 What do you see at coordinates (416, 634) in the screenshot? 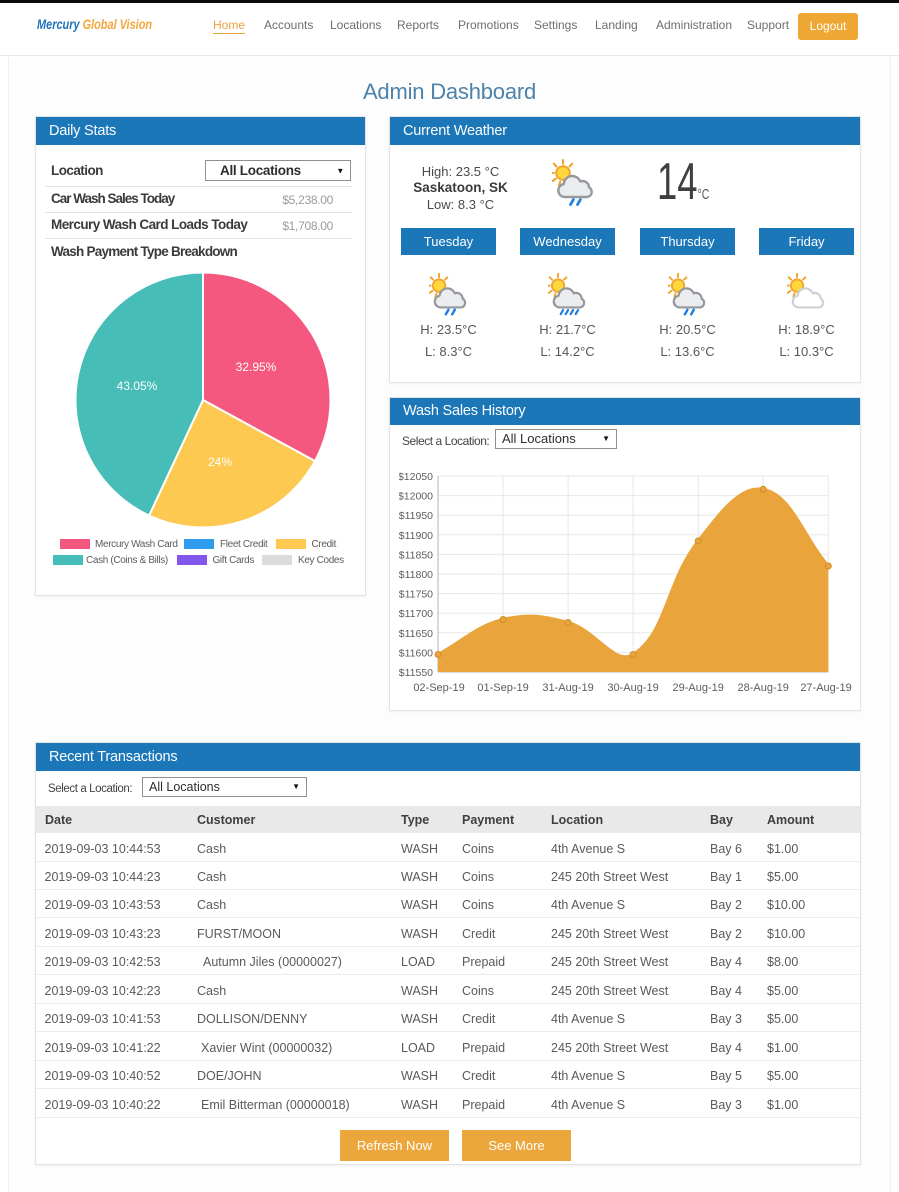
I see `svg-text: $11650` at bounding box center [416, 634].